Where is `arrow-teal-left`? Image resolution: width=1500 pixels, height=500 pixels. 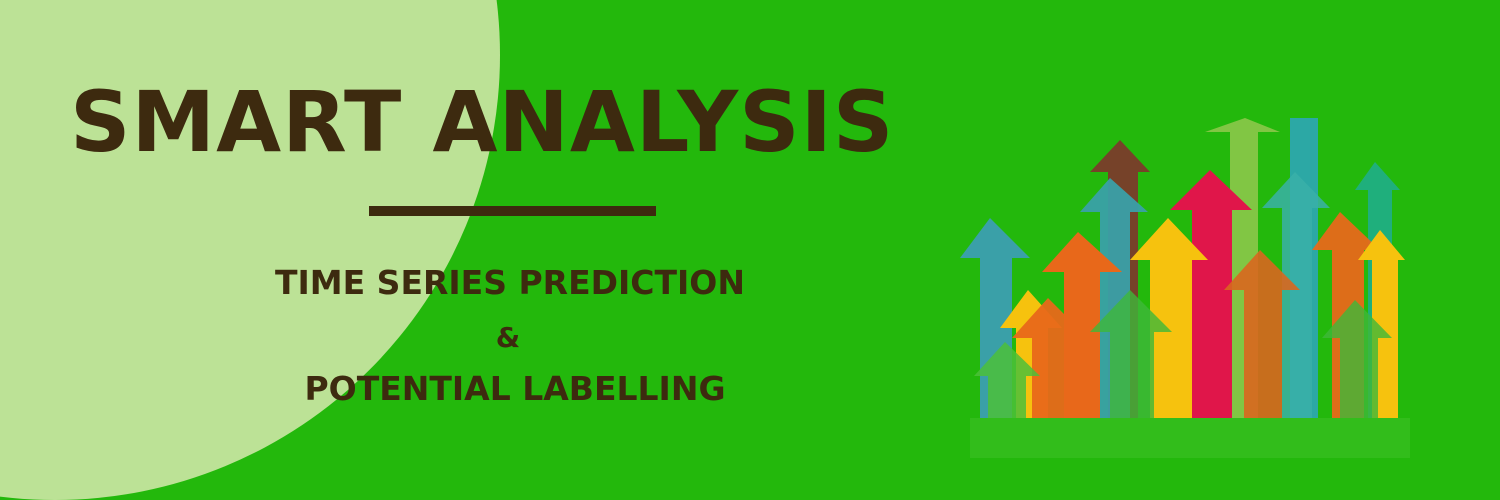
arrow-teal-left is located at coordinates (995, 318).